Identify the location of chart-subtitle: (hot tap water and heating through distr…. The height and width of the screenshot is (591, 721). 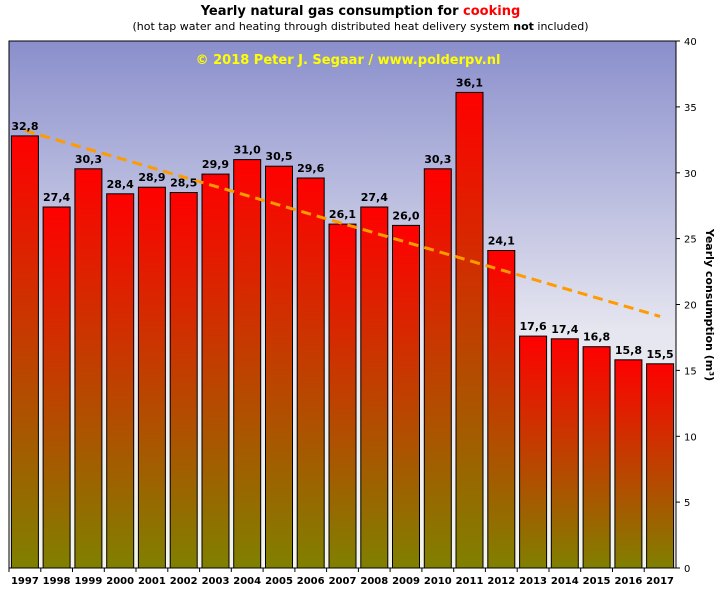
(360, 26).